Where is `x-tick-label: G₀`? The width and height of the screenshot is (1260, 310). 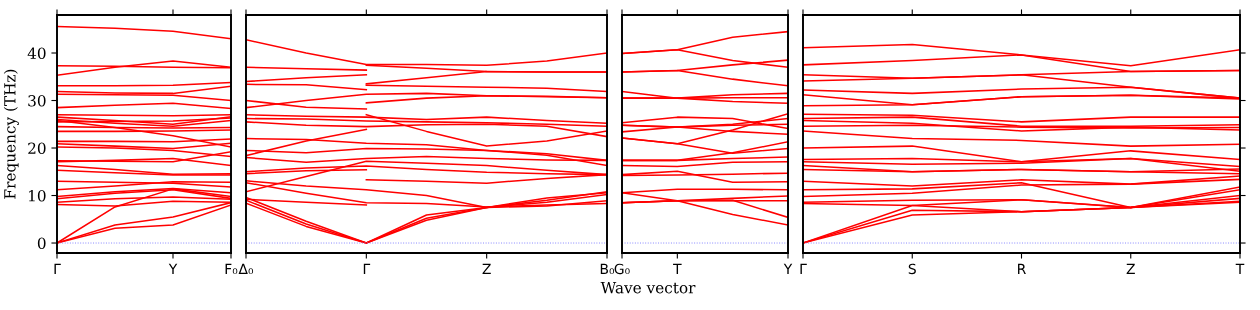 x-tick-label: G₀ is located at coordinates (622, 269).